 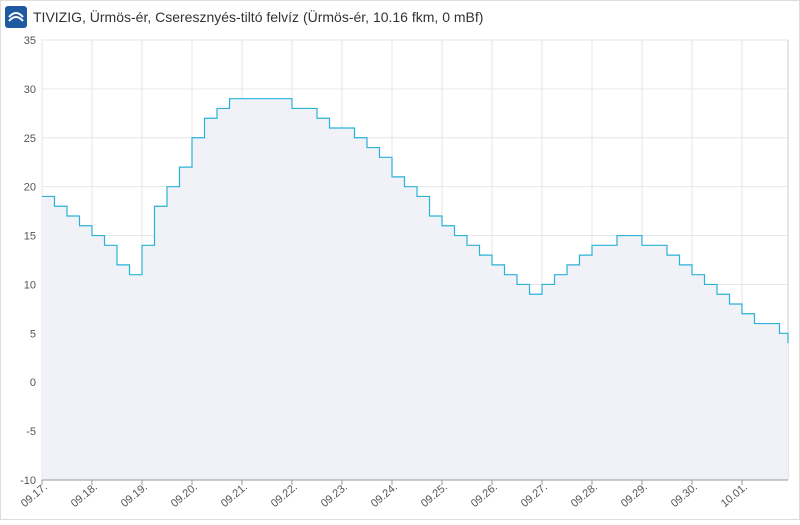 I want to click on y-tick-label: 10, so click(x=30, y=285).